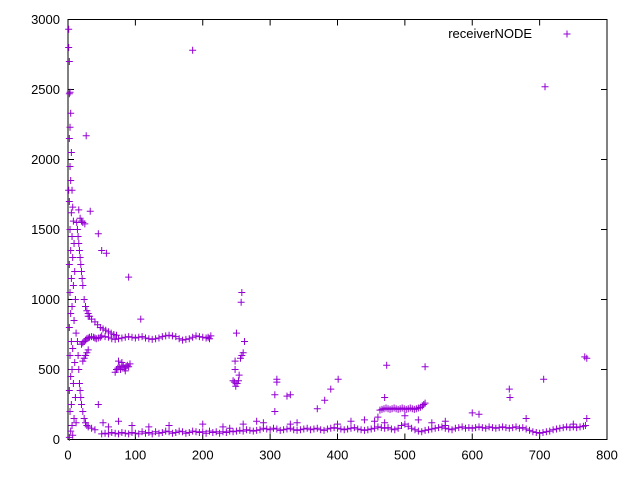  I want to click on x-tick-label: 800, so click(607, 455).